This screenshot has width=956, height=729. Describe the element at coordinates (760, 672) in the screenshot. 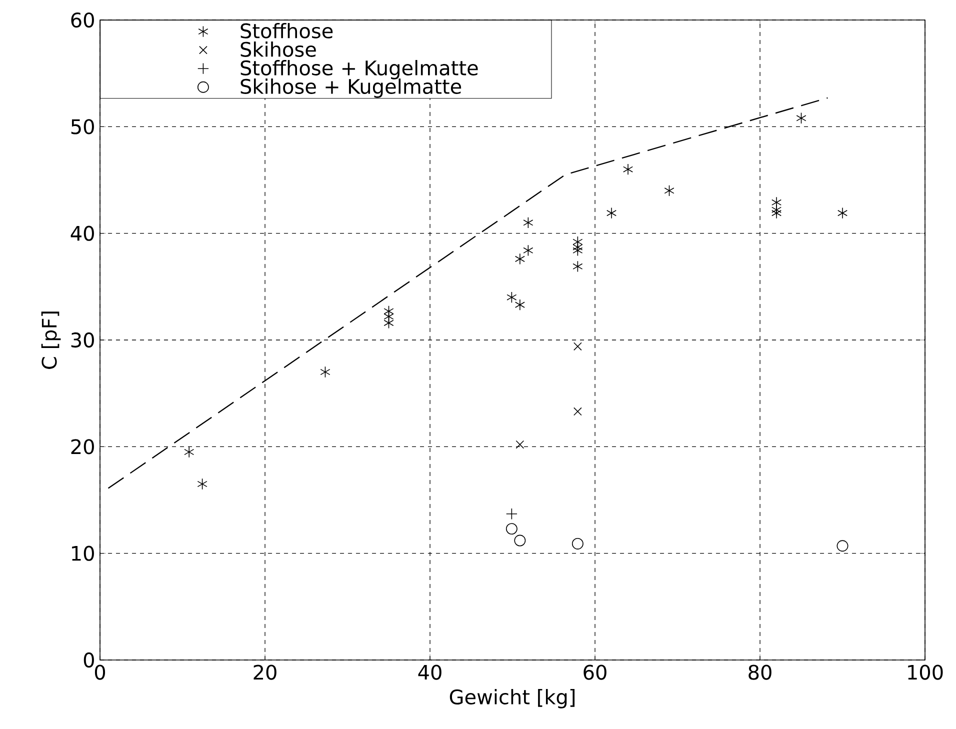

I see `x-tick-label: 80` at that location.